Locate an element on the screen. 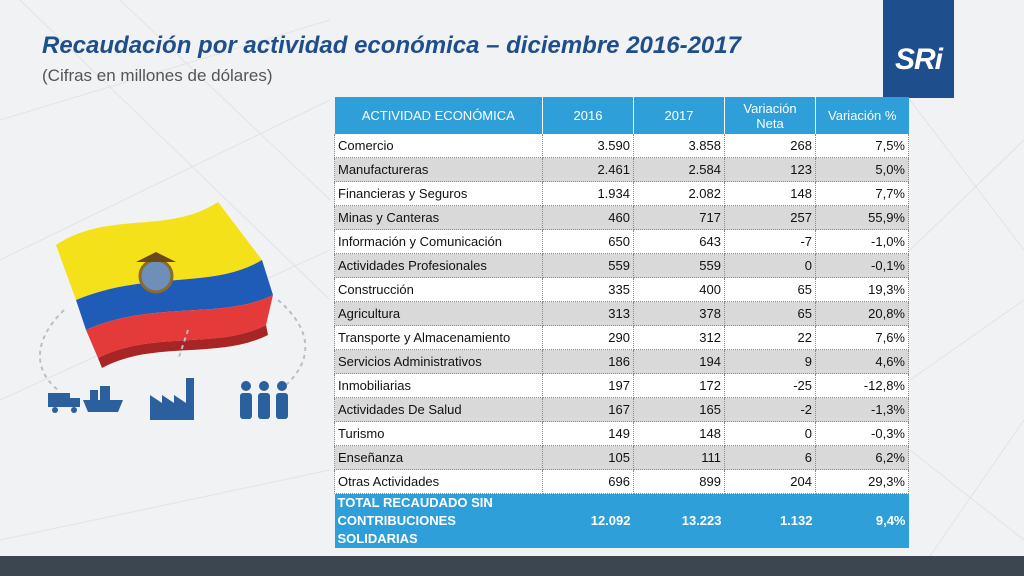 This screenshot has width=1024, height=576. value-2016-cell: 167 is located at coordinates (588, 409).